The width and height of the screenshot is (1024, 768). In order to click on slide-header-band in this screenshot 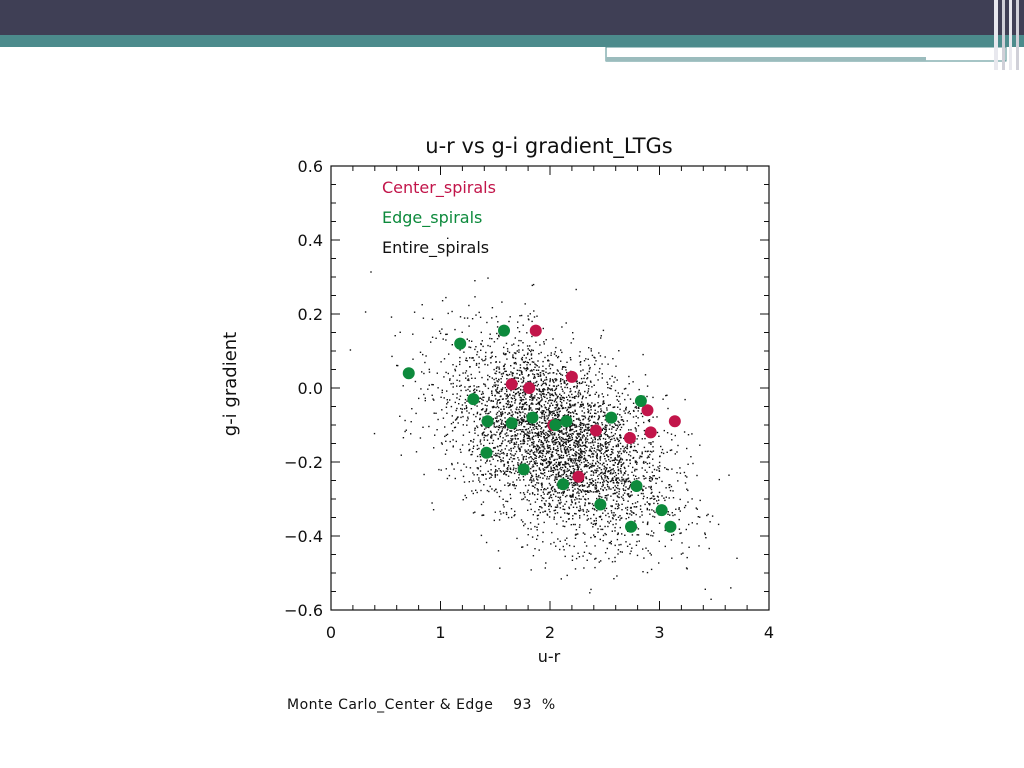, I will do `click(512, 35)`.